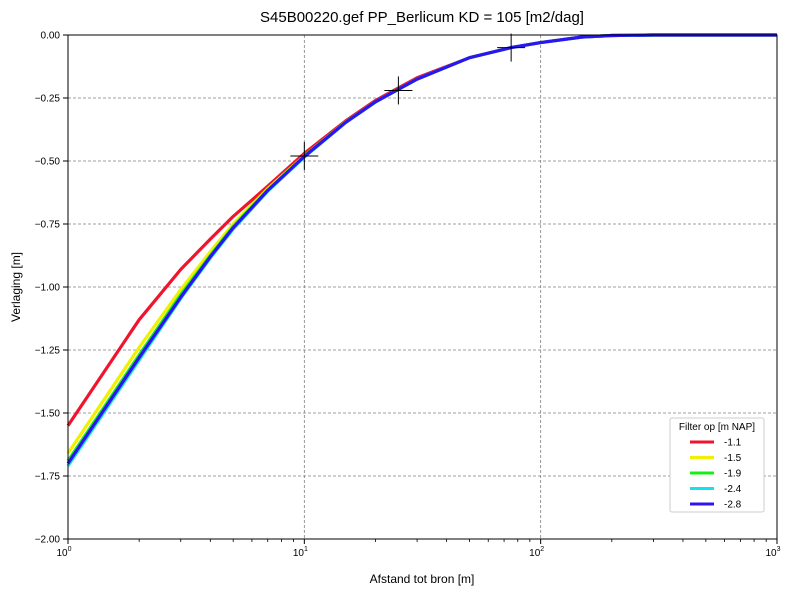 This screenshot has height=595, width=795. What do you see at coordinates (51, 36) in the screenshot?
I see `y-tick-label: 0.00` at bounding box center [51, 36].